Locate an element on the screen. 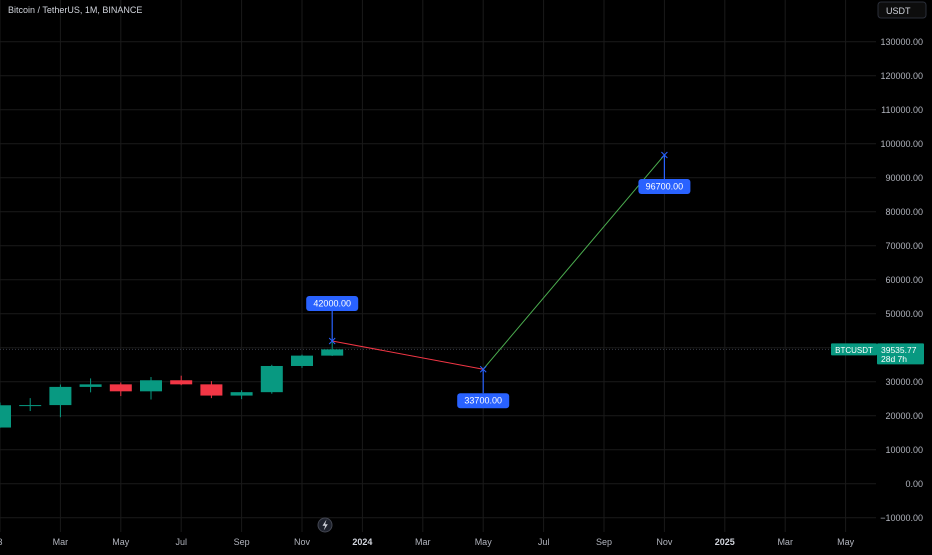 The width and height of the screenshot is (932, 555). last-price-value-bg is located at coordinates (900, 354).